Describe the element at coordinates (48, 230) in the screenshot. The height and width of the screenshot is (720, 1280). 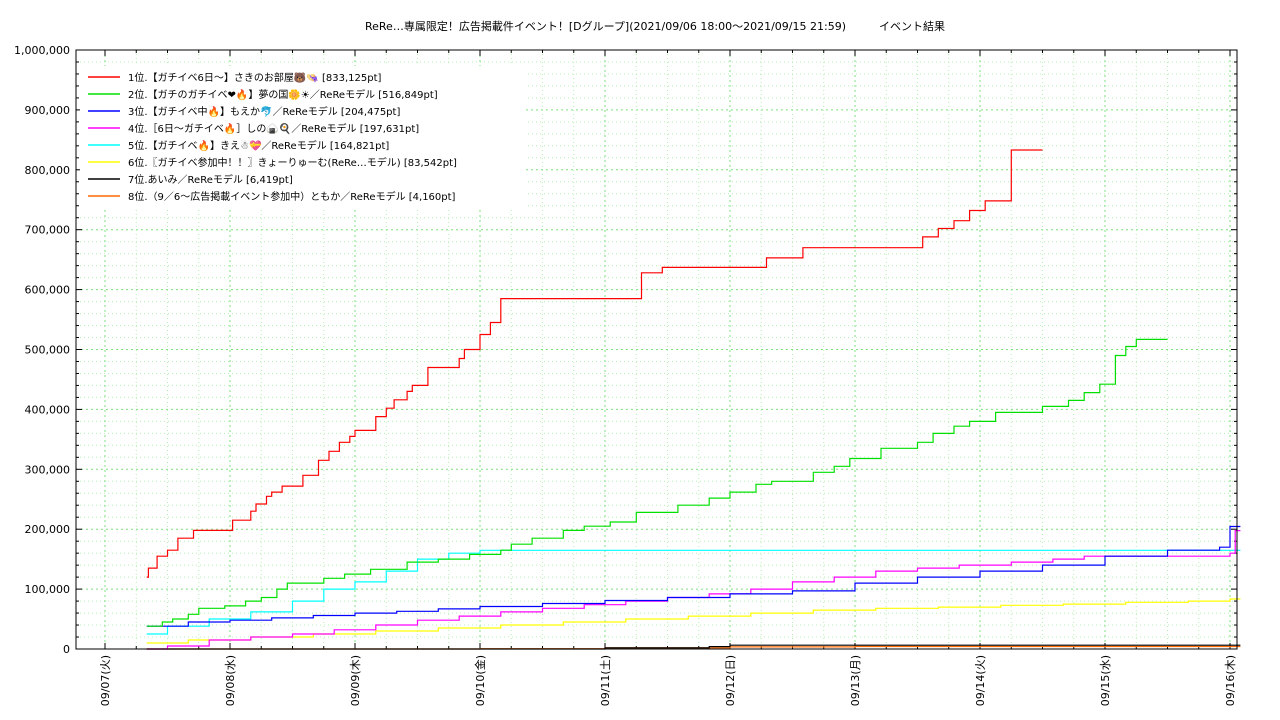
I see `y-tick-label: 700,000` at that location.